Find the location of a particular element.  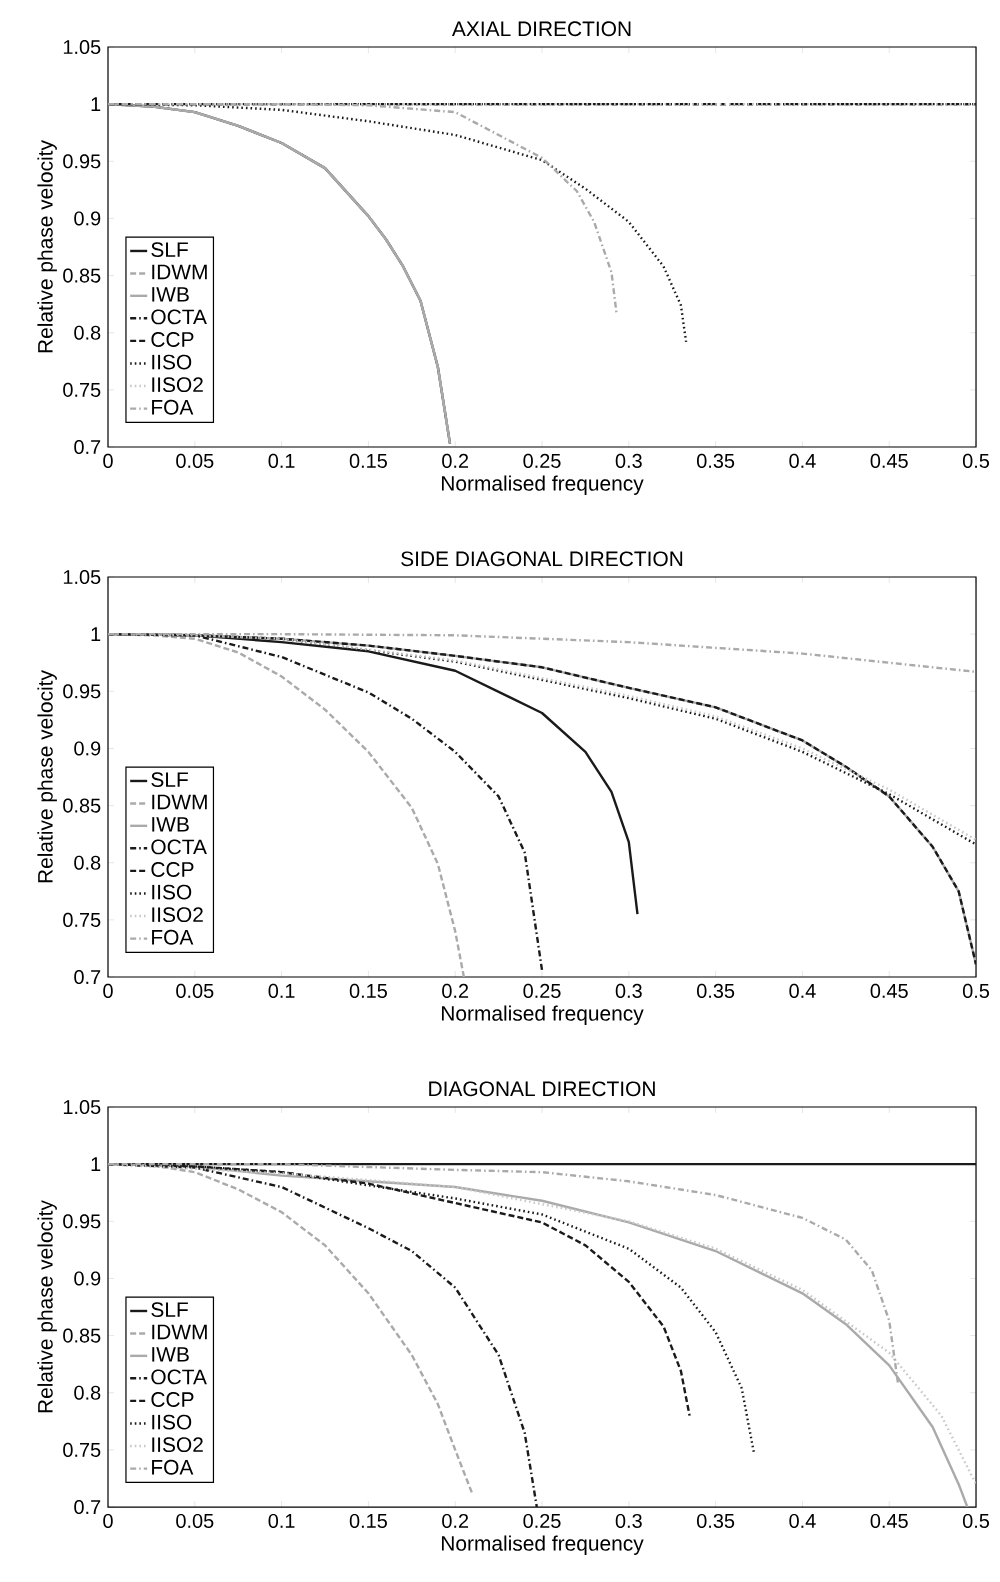

chart-title: DIAGONAL DIRECTION is located at coordinates (542, 1089).